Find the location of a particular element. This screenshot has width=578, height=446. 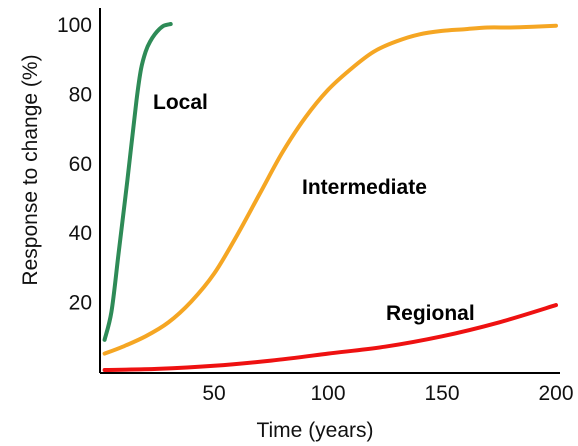

x-tick-labels: 50 100 150 200 is located at coordinates (387, 393).